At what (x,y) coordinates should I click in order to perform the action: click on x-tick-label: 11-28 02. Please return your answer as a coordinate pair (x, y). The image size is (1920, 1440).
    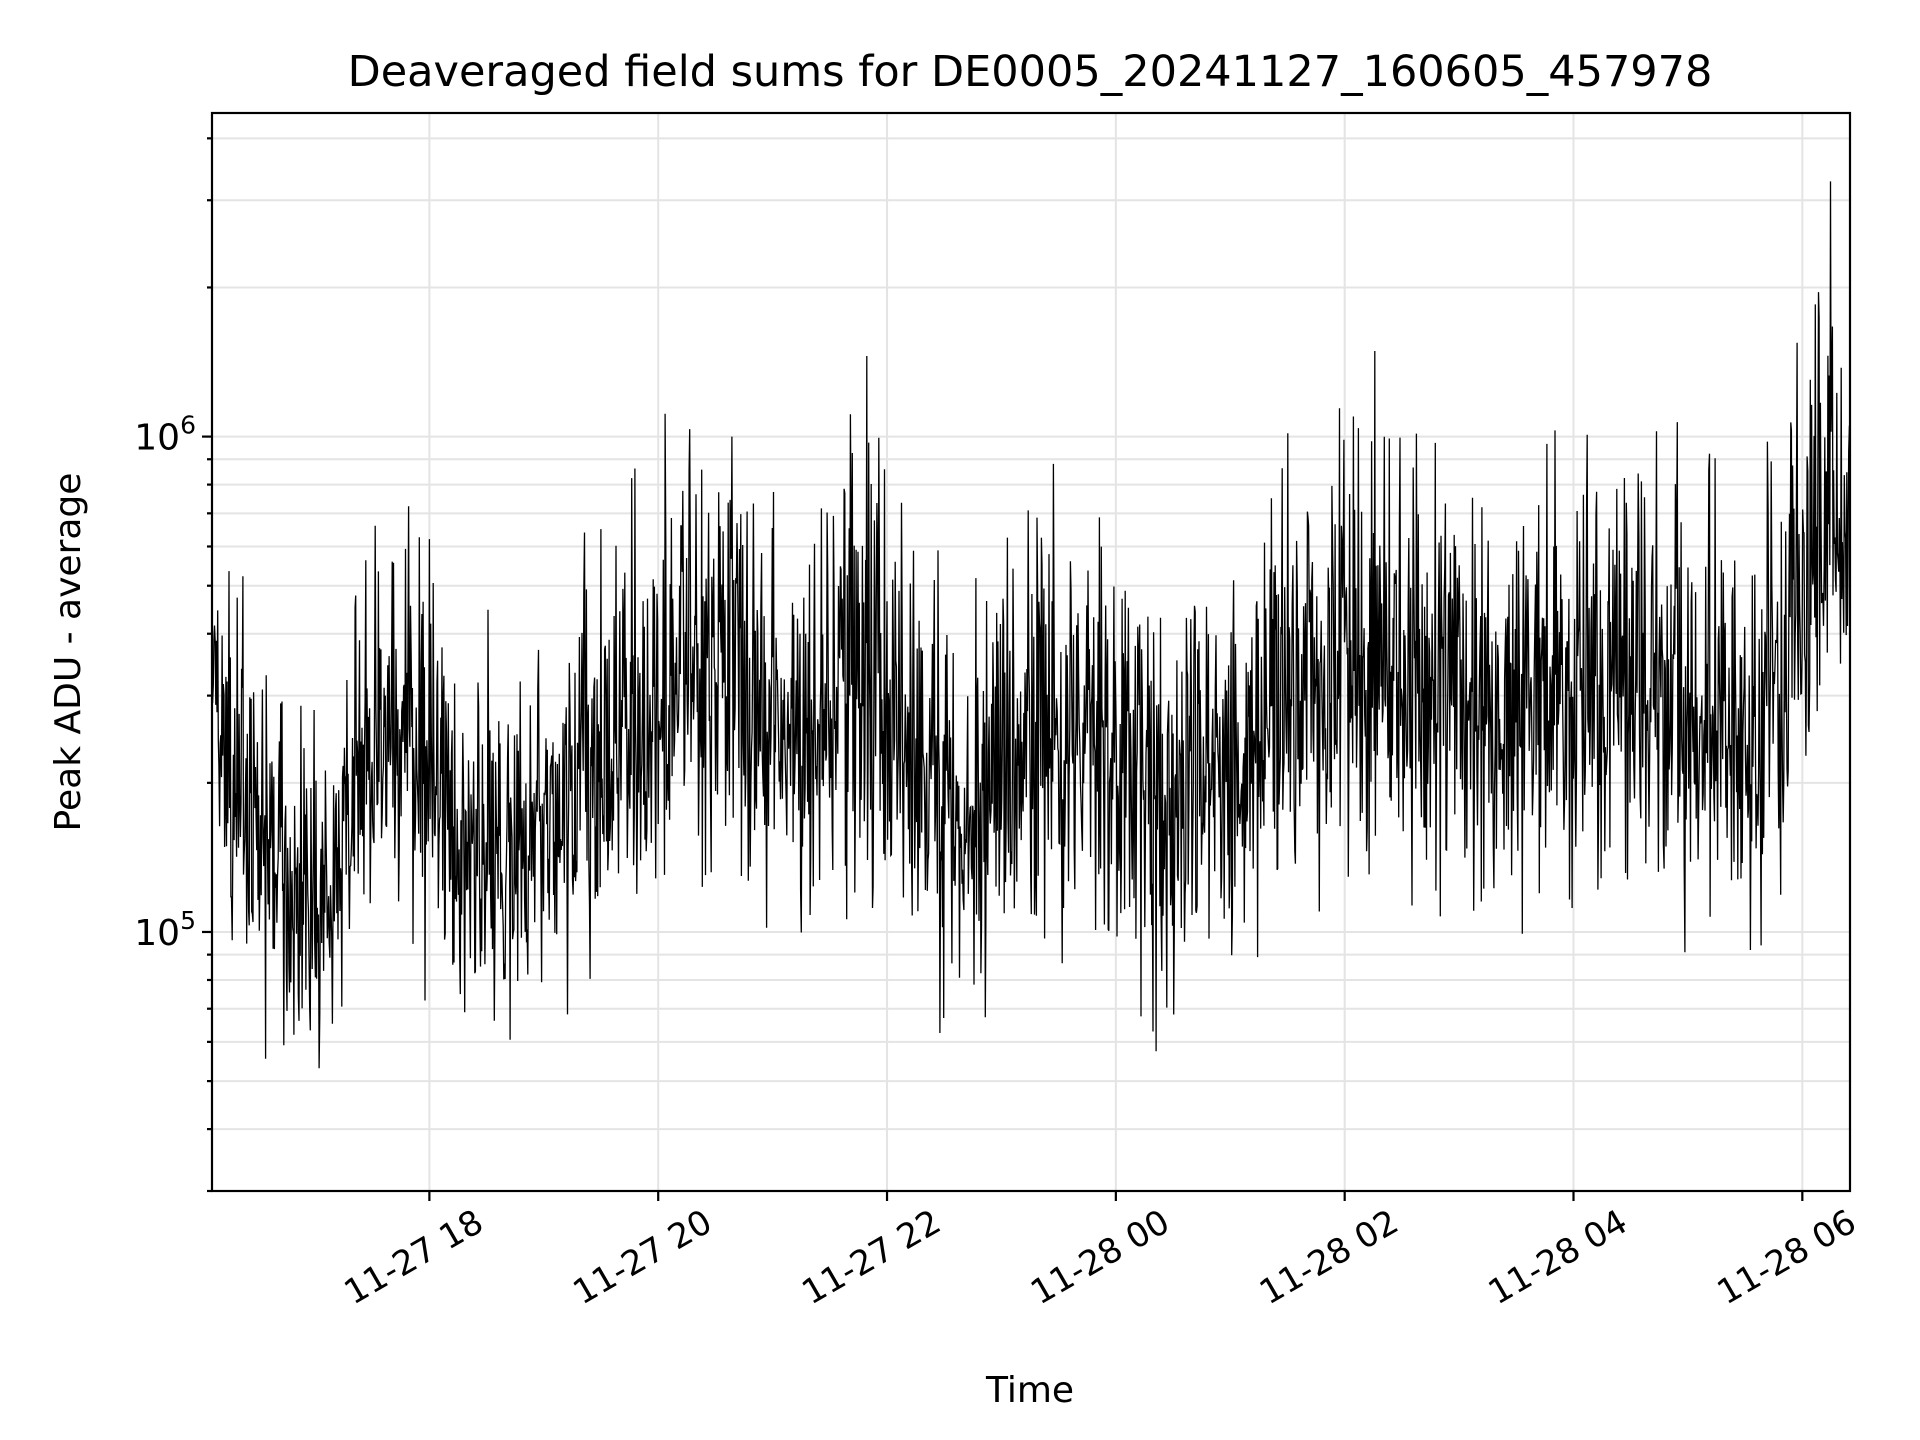
    Looking at the image, I should click on (1329, 1257).